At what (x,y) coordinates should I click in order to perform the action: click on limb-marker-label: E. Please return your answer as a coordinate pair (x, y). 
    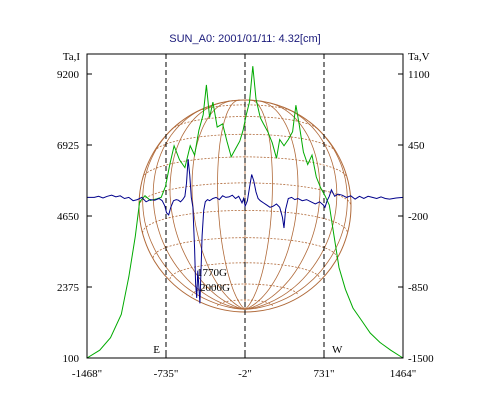
    Looking at the image, I should click on (156, 350).